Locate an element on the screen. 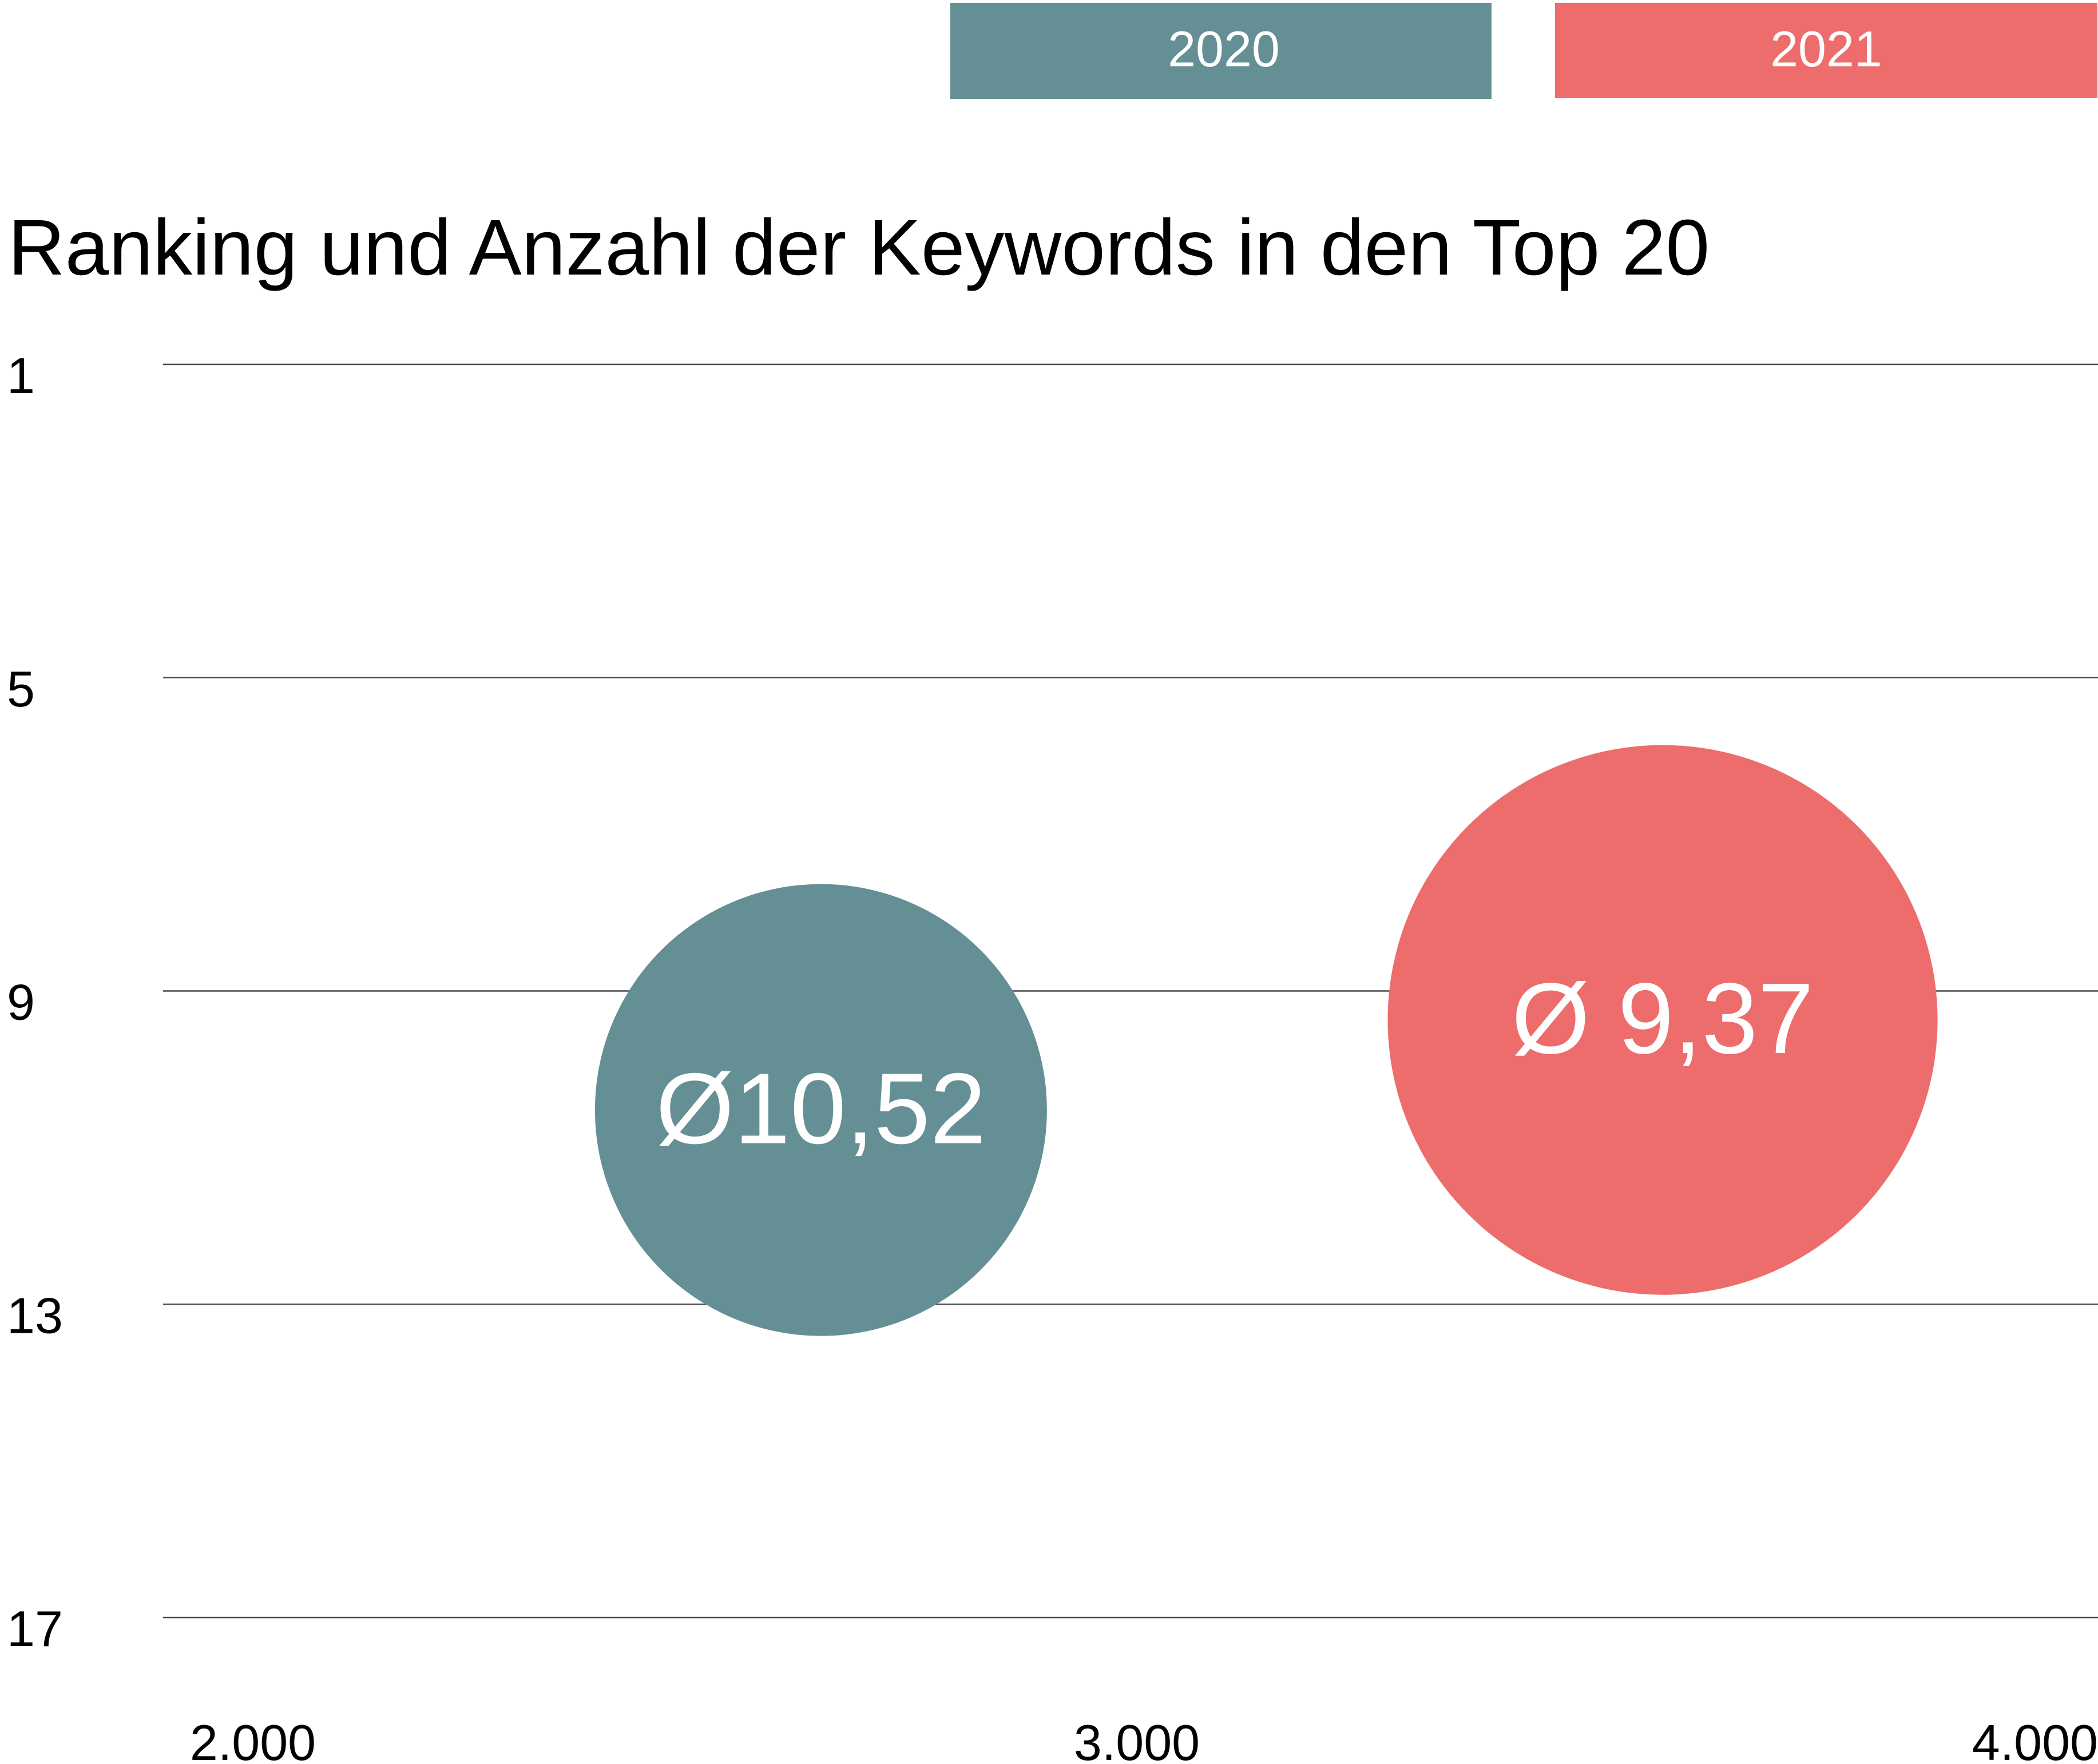  legend-label-2021: 2021 is located at coordinates (1826, 49).